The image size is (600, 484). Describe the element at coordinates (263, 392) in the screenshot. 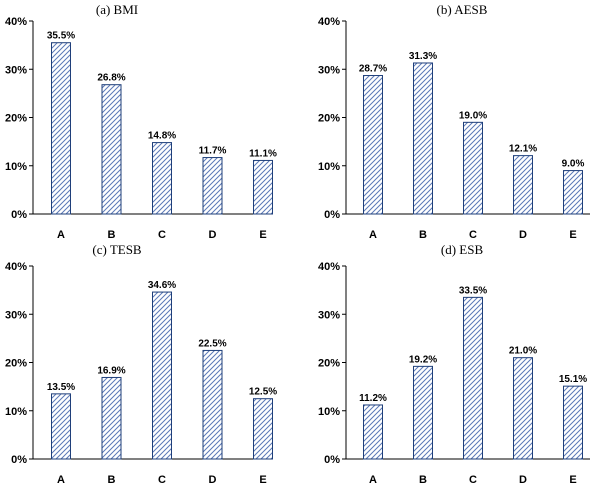

I see `data-label: 12.5%` at that location.